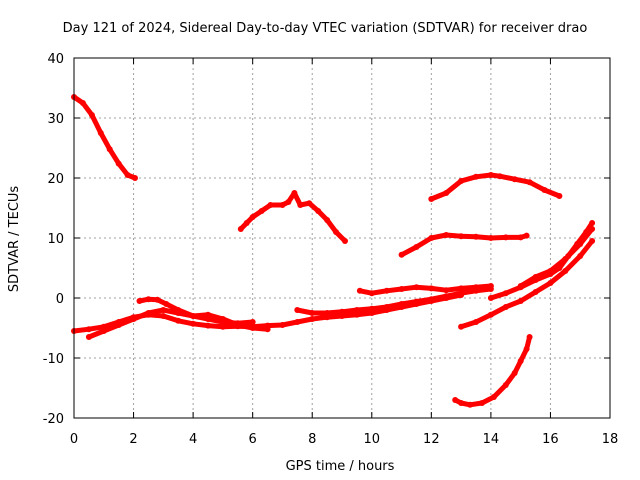  Describe the element at coordinates (55, 179) in the screenshot. I see `y-tick-label: 20` at that location.